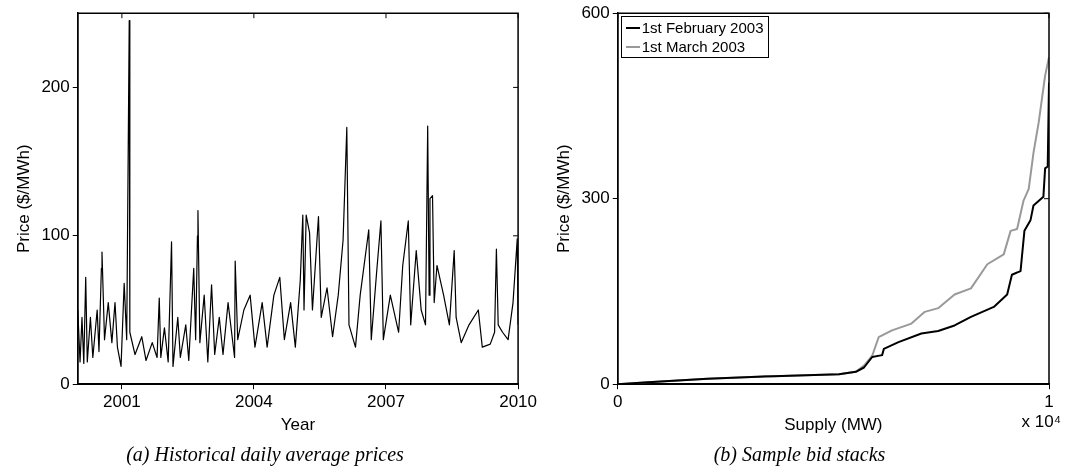 The image size is (1073, 472). What do you see at coordinates (618, 402) in the screenshot?
I see `x-tick-label: 0` at bounding box center [618, 402].